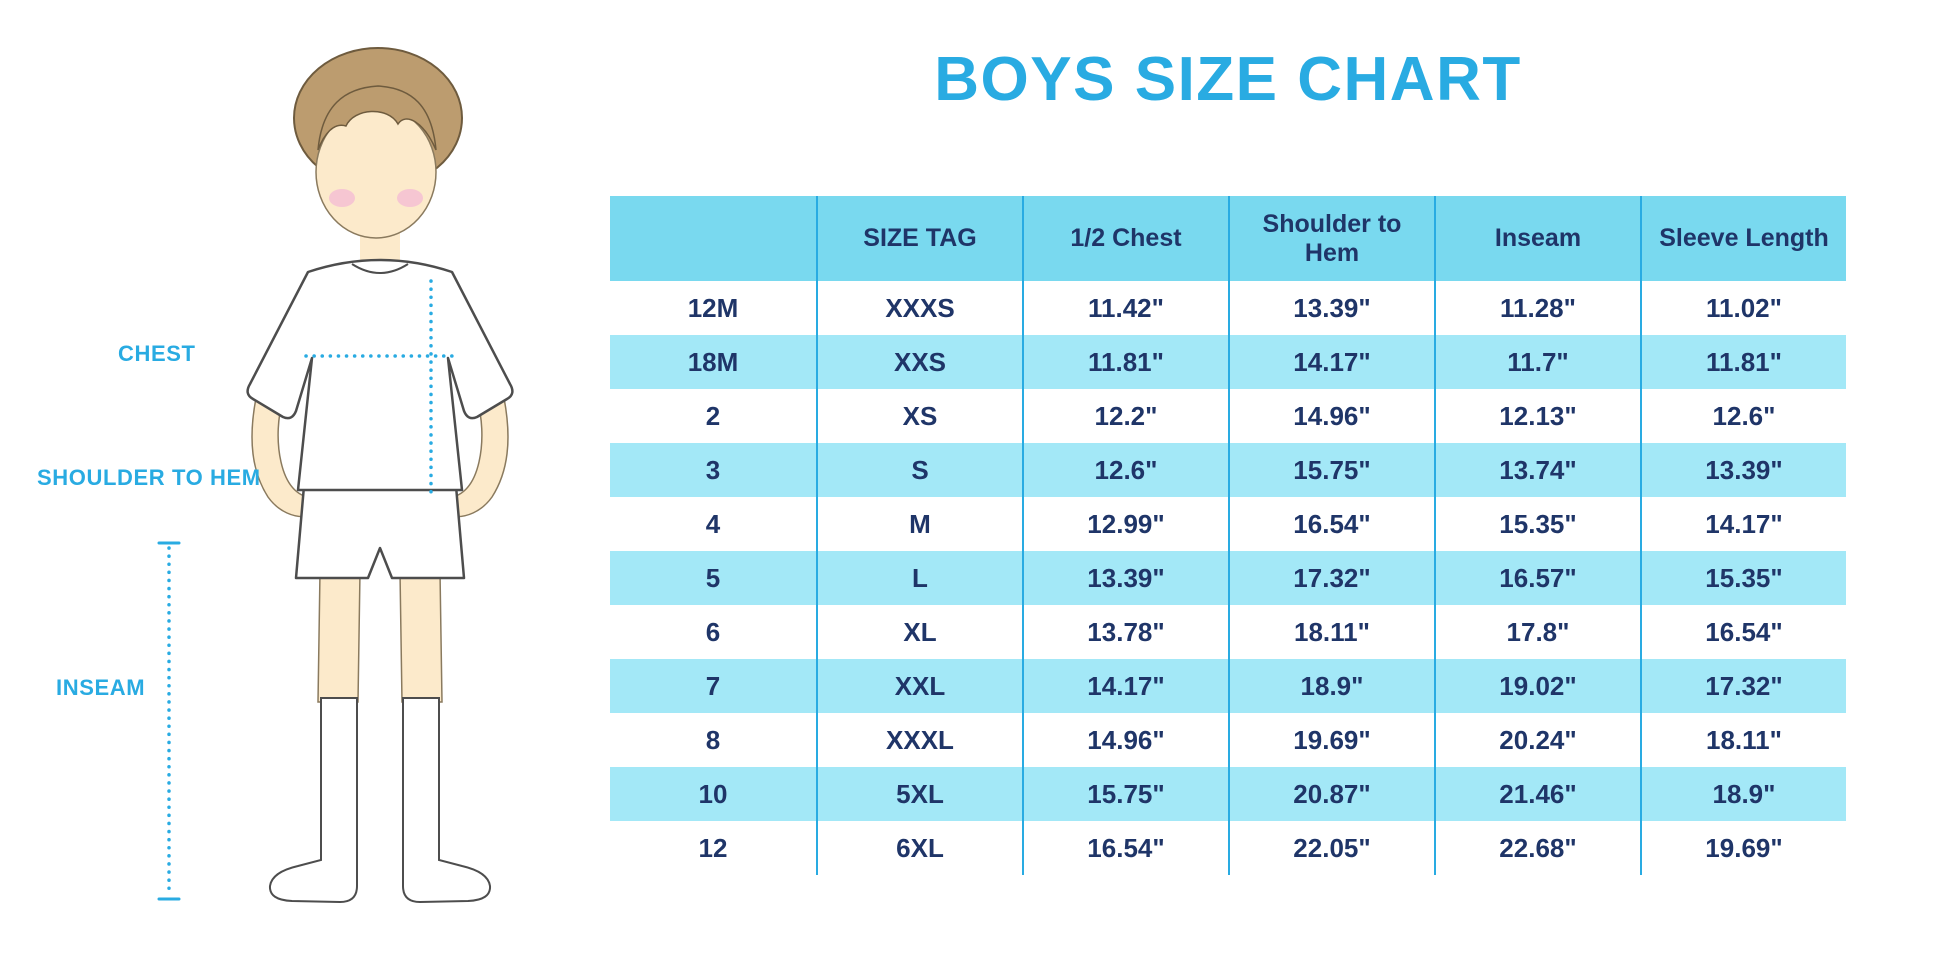 The height and width of the screenshot is (973, 1946). I want to click on column-header: SIZE TAG, so click(919, 238).